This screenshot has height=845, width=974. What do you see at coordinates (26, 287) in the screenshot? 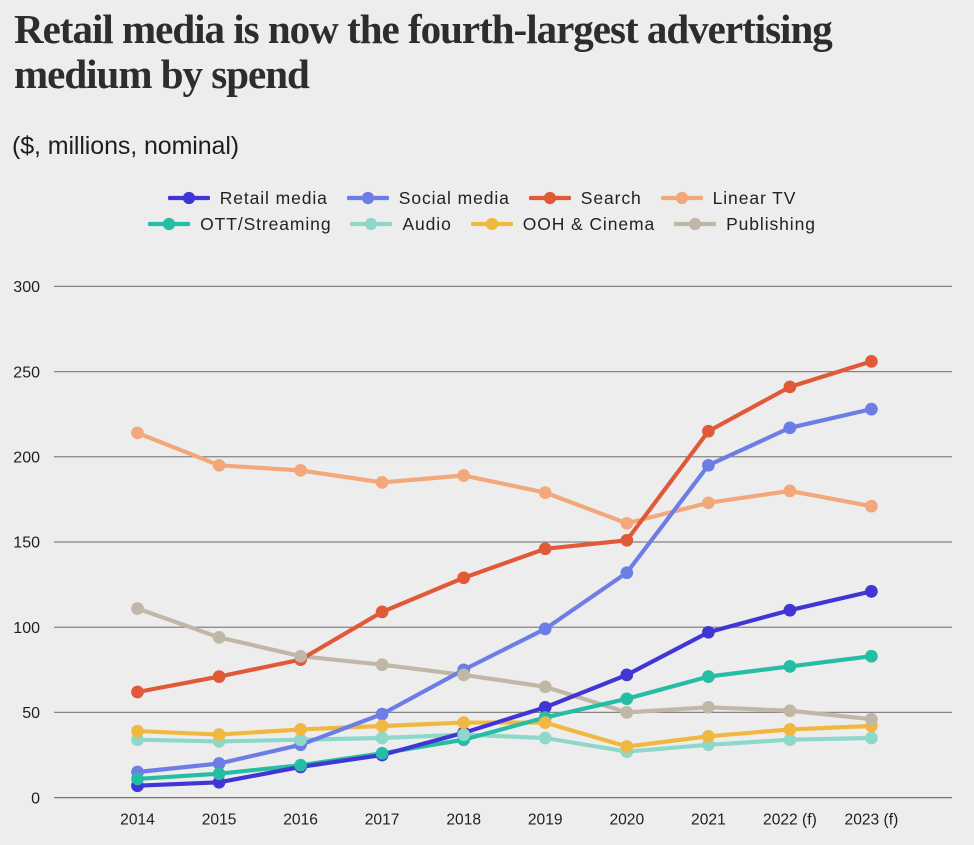
I see `svg-text: 300` at bounding box center [26, 287].